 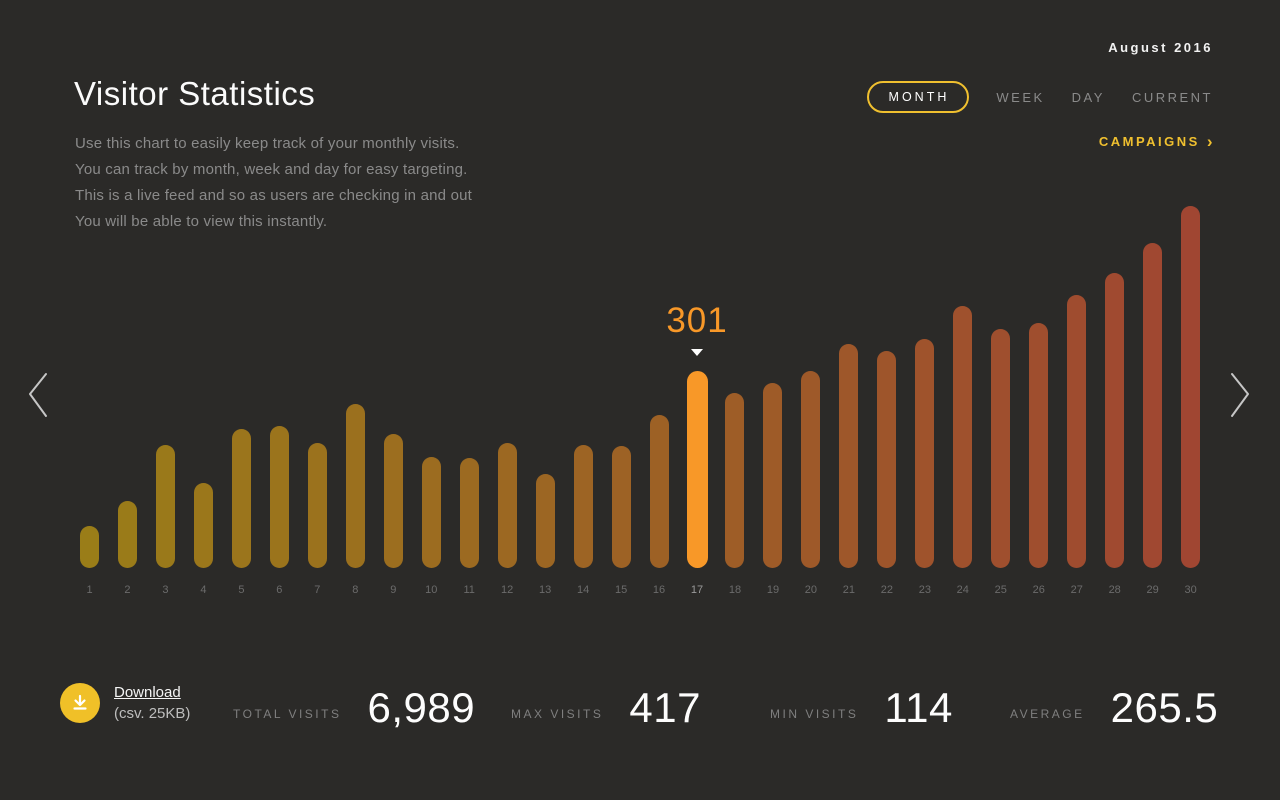 I want to click on chevron-right-icon: ›, so click(x=1210, y=141).